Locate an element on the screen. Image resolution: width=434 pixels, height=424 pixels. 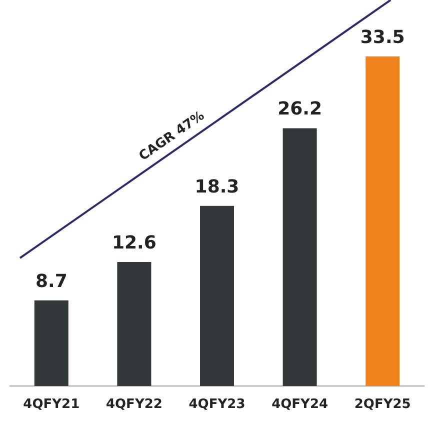
x-tick-label: 4QFY22 is located at coordinates (134, 404).